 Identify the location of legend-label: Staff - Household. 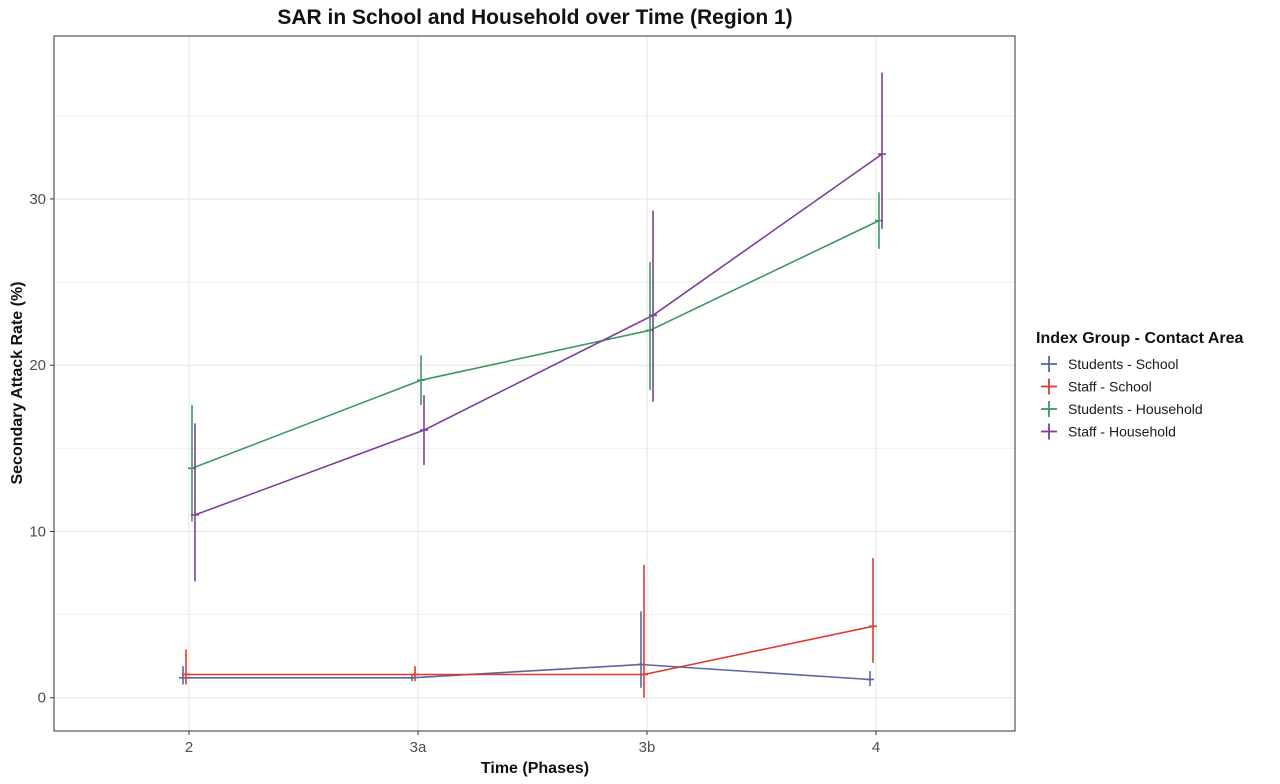
(1122, 432).